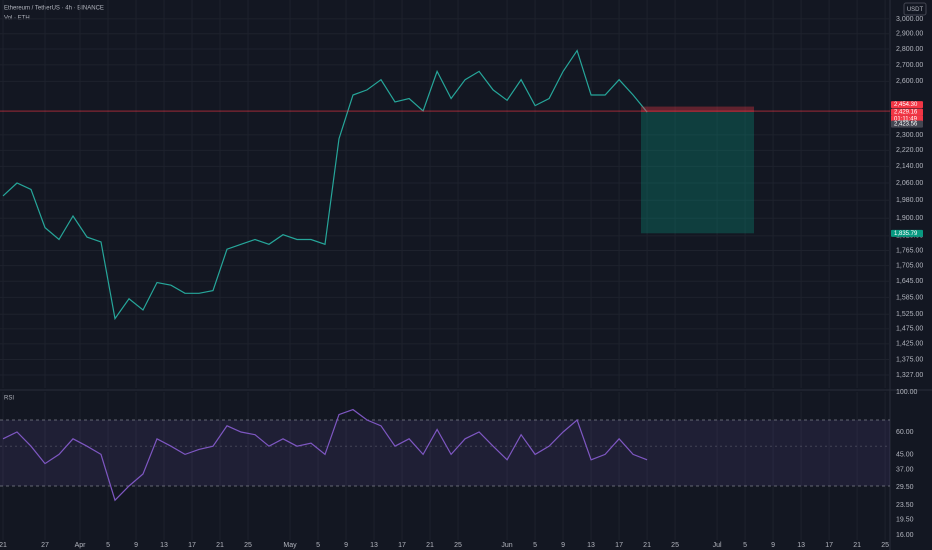 This screenshot has width=932, height=550. I want to click on rsi-band-fill, so click(445, 453).